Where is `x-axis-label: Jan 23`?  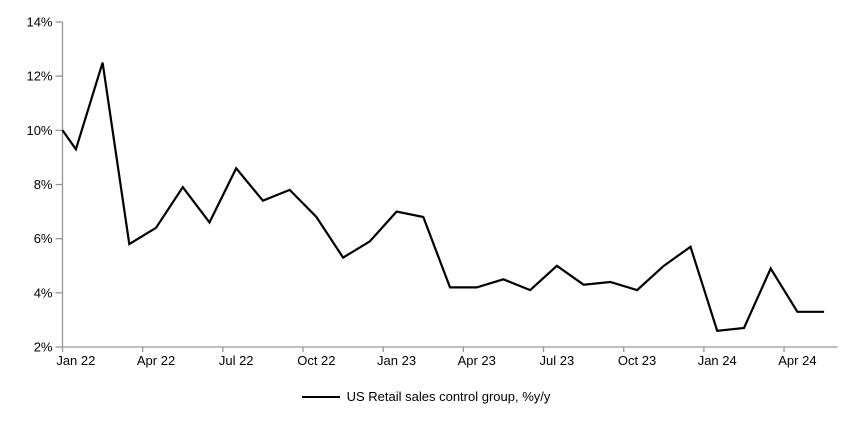
x-axis-label: Jan 23 is located at coordinates (396, 360).